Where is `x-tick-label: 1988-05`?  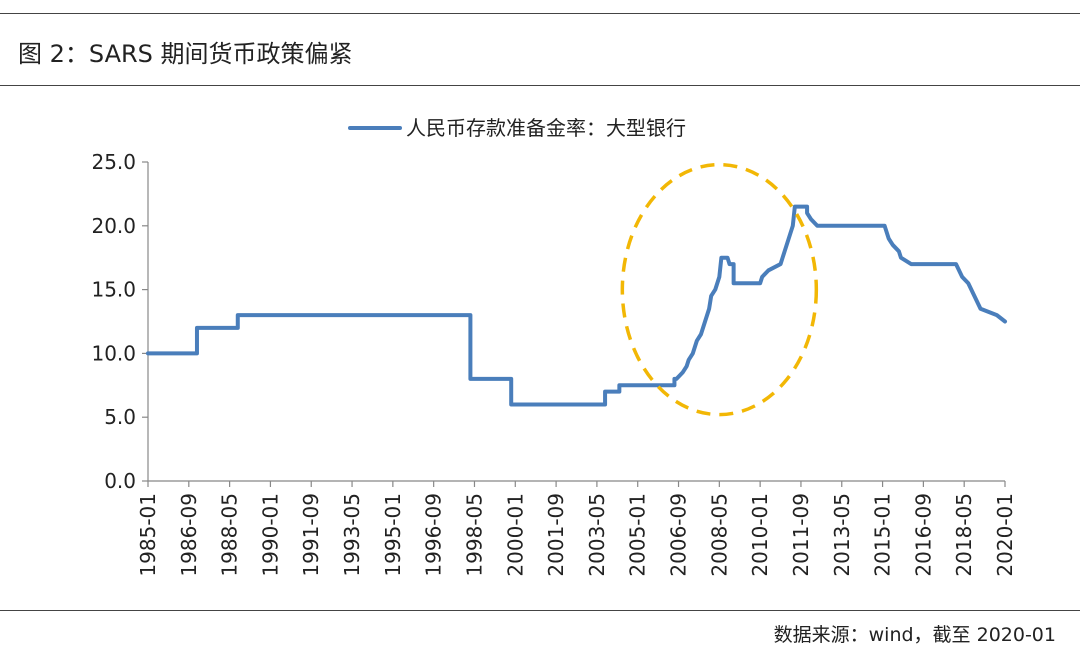
x-tick-label: 1988-05 is located at coordinates (230, 535).